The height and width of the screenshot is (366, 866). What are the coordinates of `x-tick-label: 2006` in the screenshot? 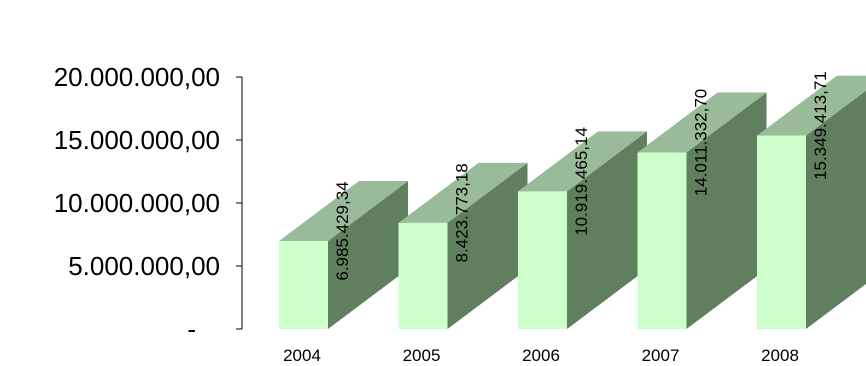 It's located at (541, 355).